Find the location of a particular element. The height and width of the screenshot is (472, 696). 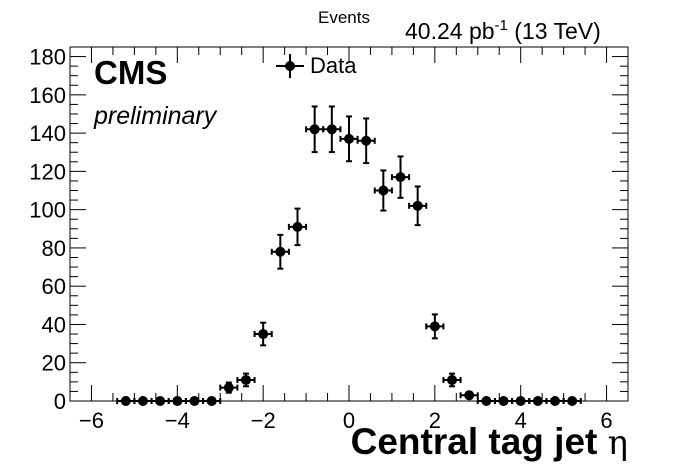

x-tick-label: 2 is located at coordinates (435, 420).